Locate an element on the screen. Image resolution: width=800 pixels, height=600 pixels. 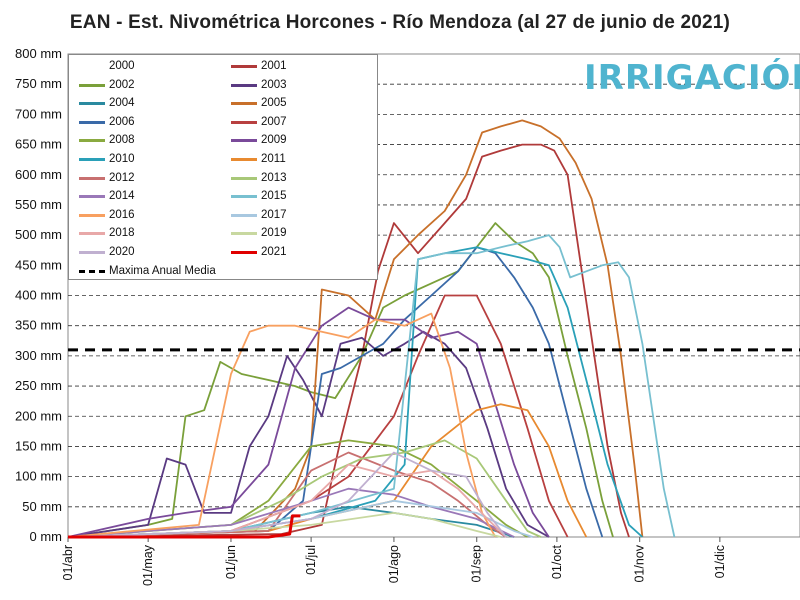
series-line-2014 is located at coordinates (291, 512).